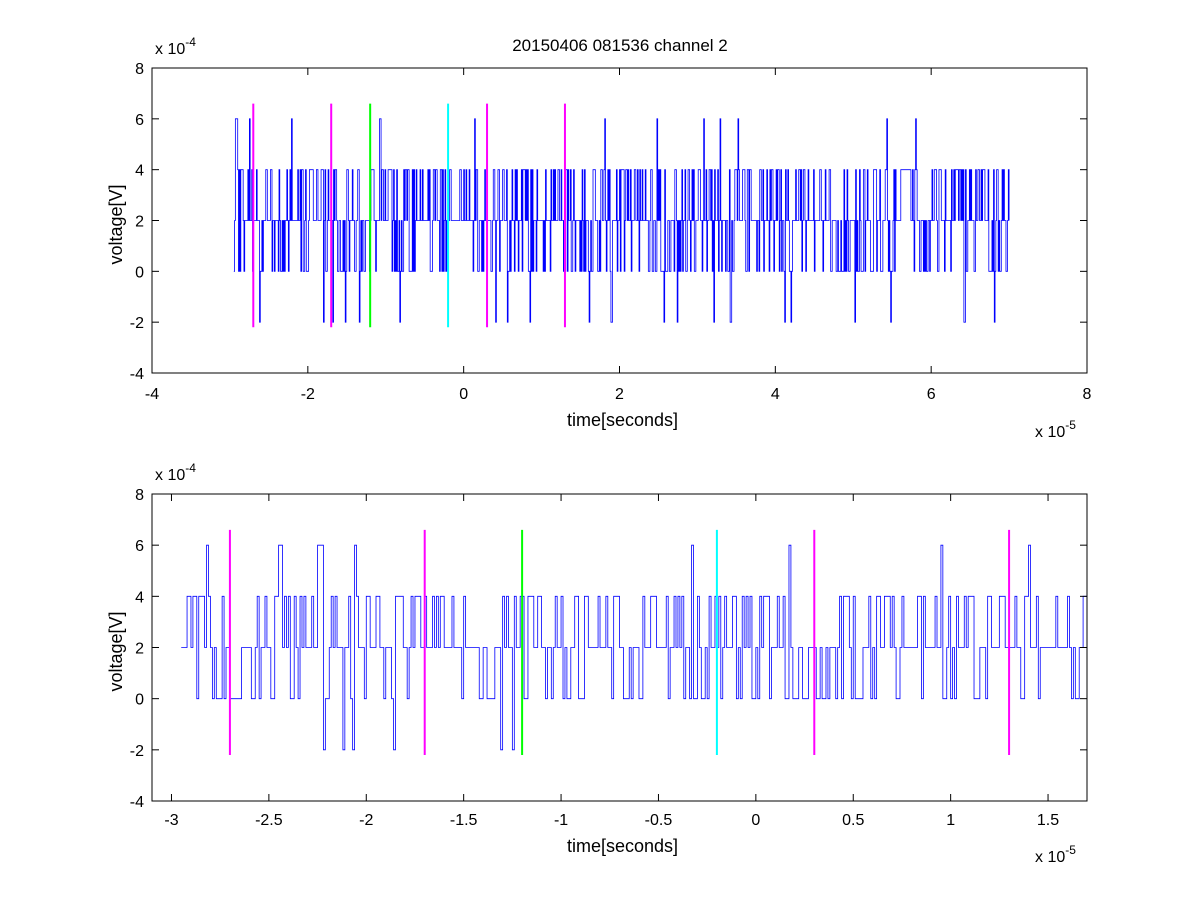  What do you see at coordinates (620, 45) in the screenshot?
I see `figure-title: 20150406 081536 channel 2` at bounding box center [620, 45].